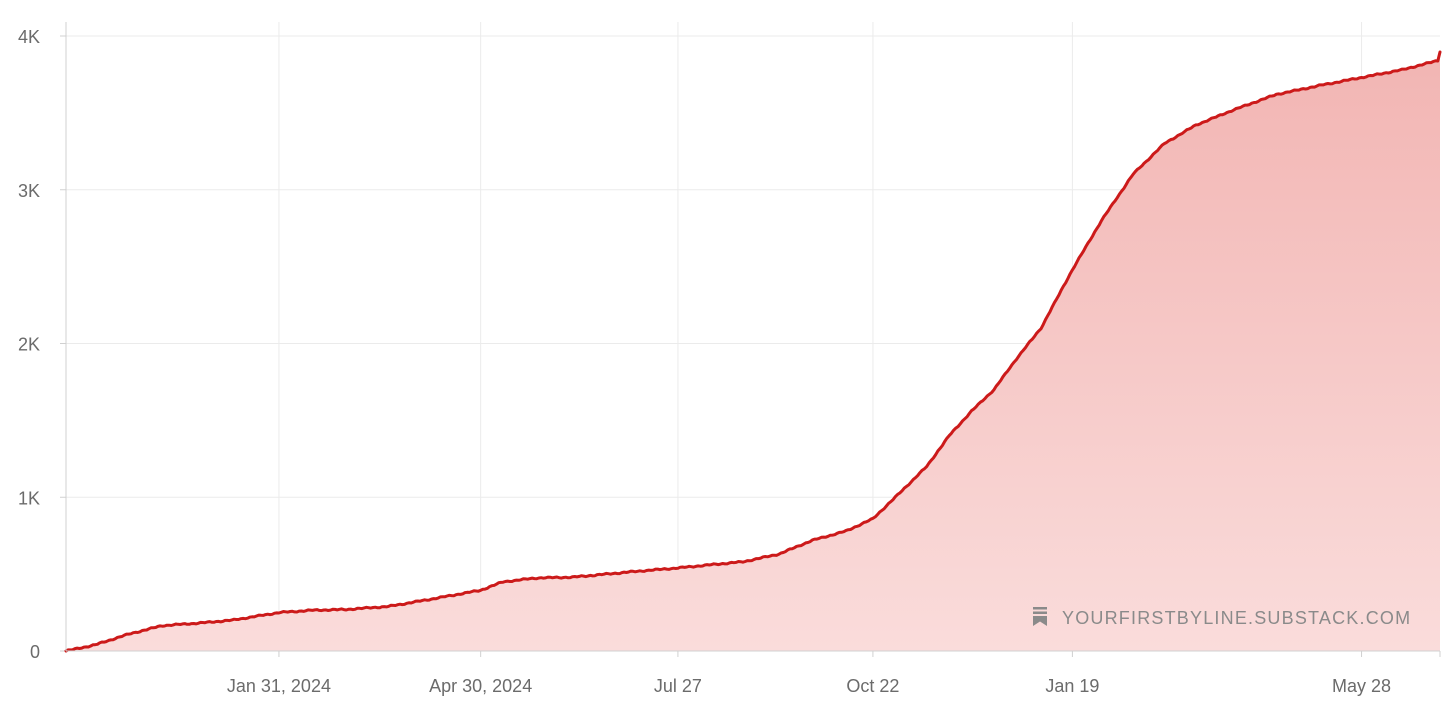  I want to click on x-tick-label: Oct 22, so click(872, 686).